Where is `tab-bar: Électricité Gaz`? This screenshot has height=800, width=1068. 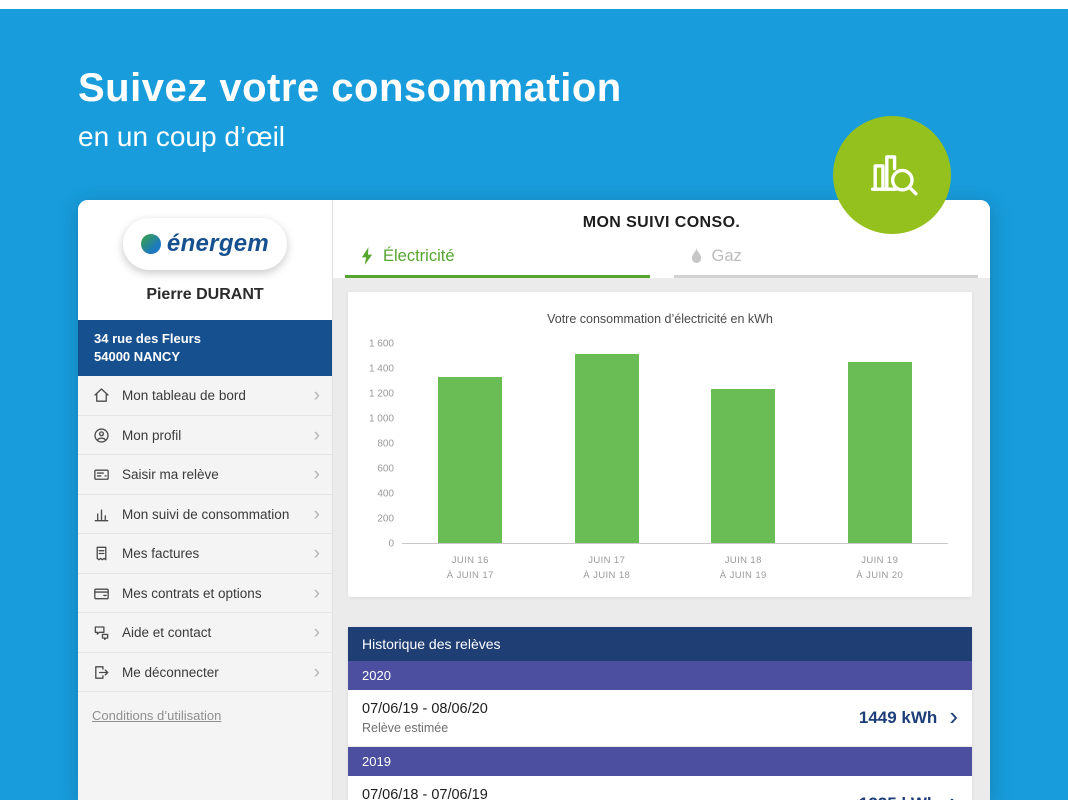 tab-bar: Électricité Gaz is located at coordinates (661, 260).